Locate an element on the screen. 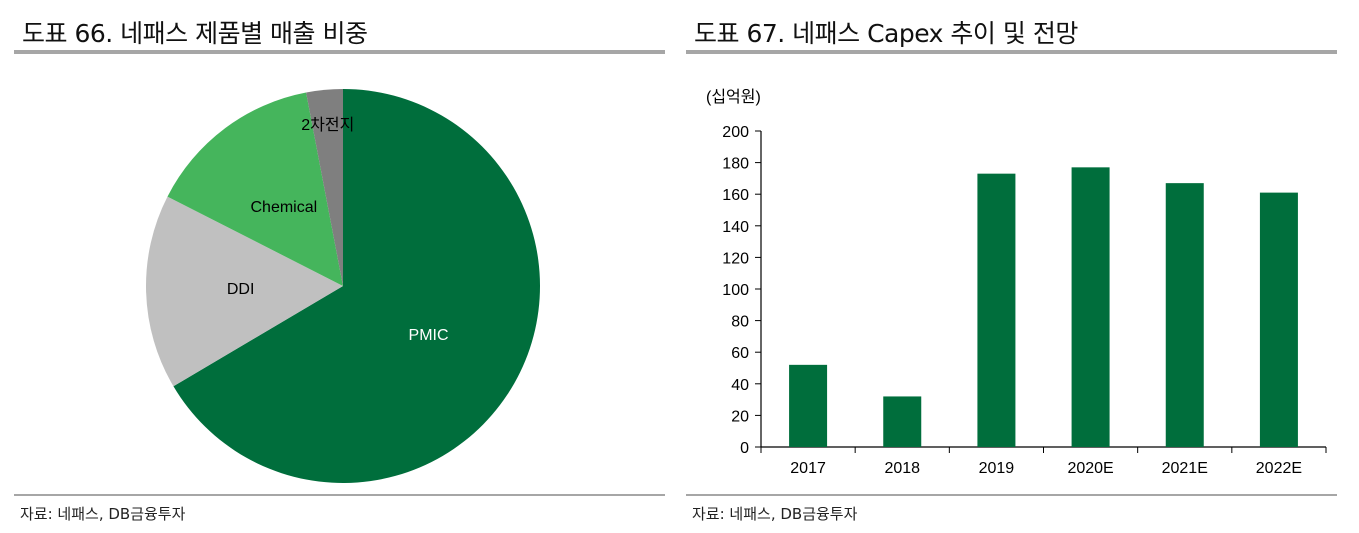  y-tick-label: 20 is located at coordinates (740, 416).